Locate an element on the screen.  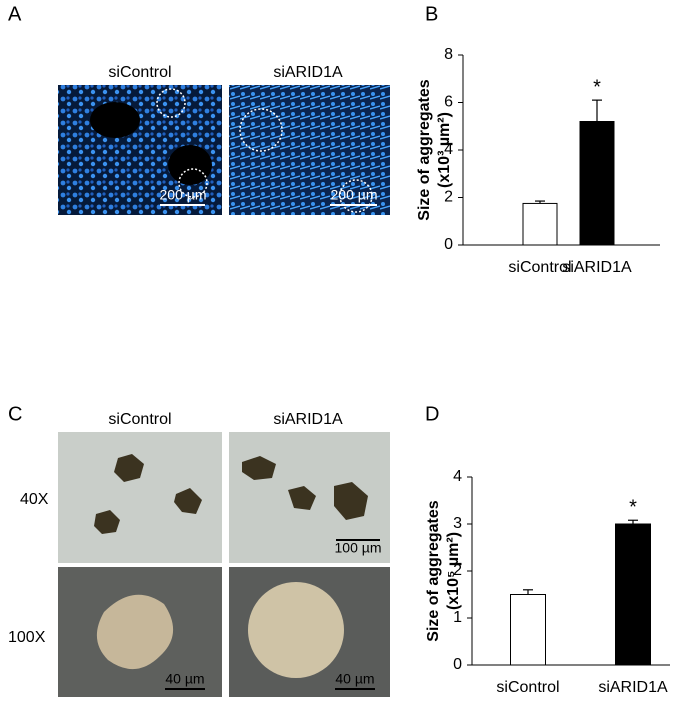
y-tick-label: 3 is located at coordinates (457, 523).